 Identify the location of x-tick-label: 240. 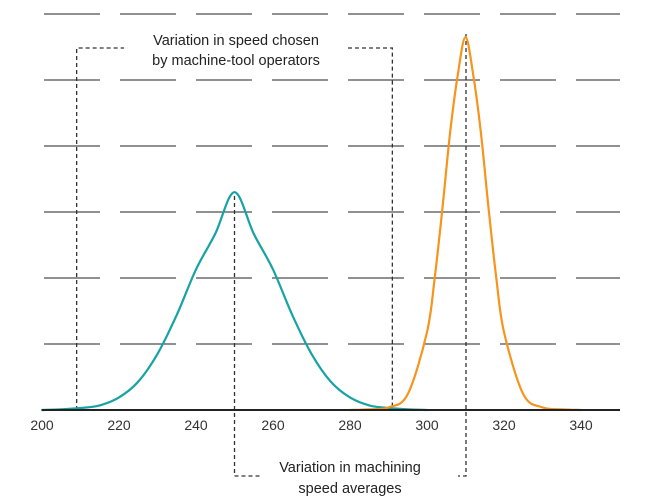
(196, 425).